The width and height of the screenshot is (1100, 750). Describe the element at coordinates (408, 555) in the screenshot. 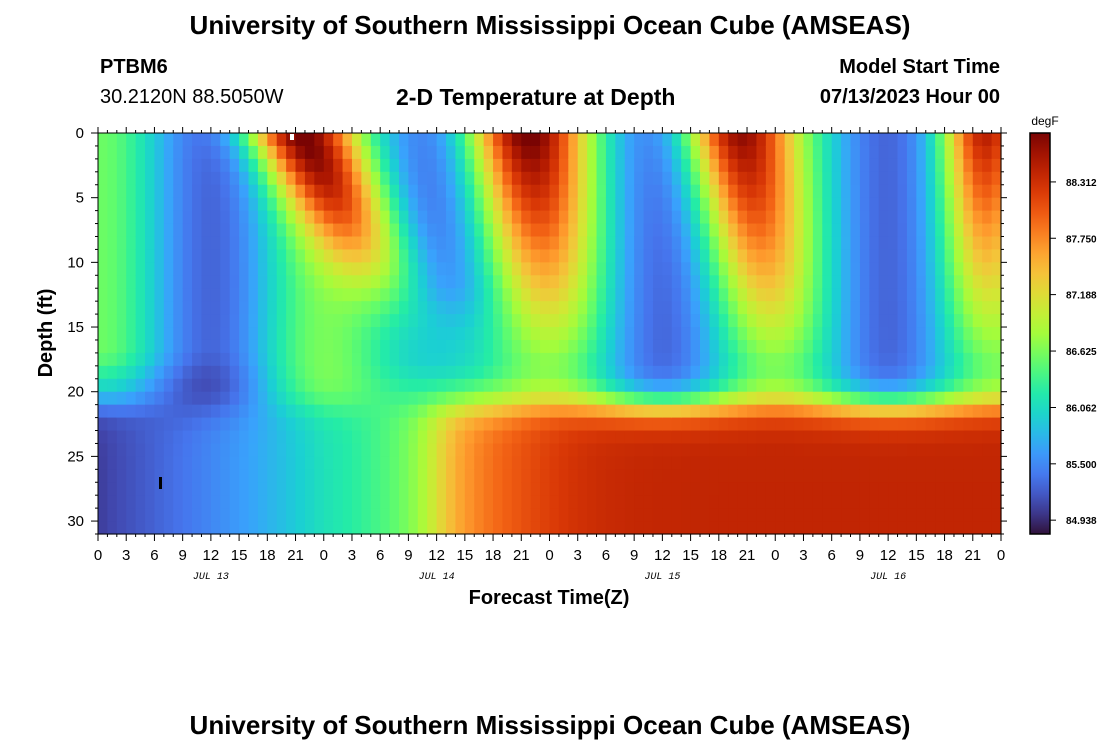

I see `x-tick-label: 9` at that location.